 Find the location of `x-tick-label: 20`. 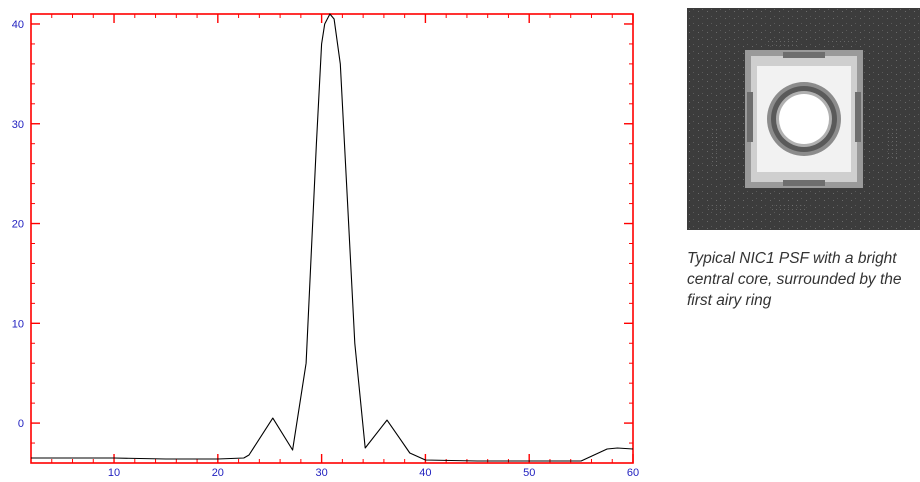

x-tick-label: 20 is located at coordinates (218, 473).